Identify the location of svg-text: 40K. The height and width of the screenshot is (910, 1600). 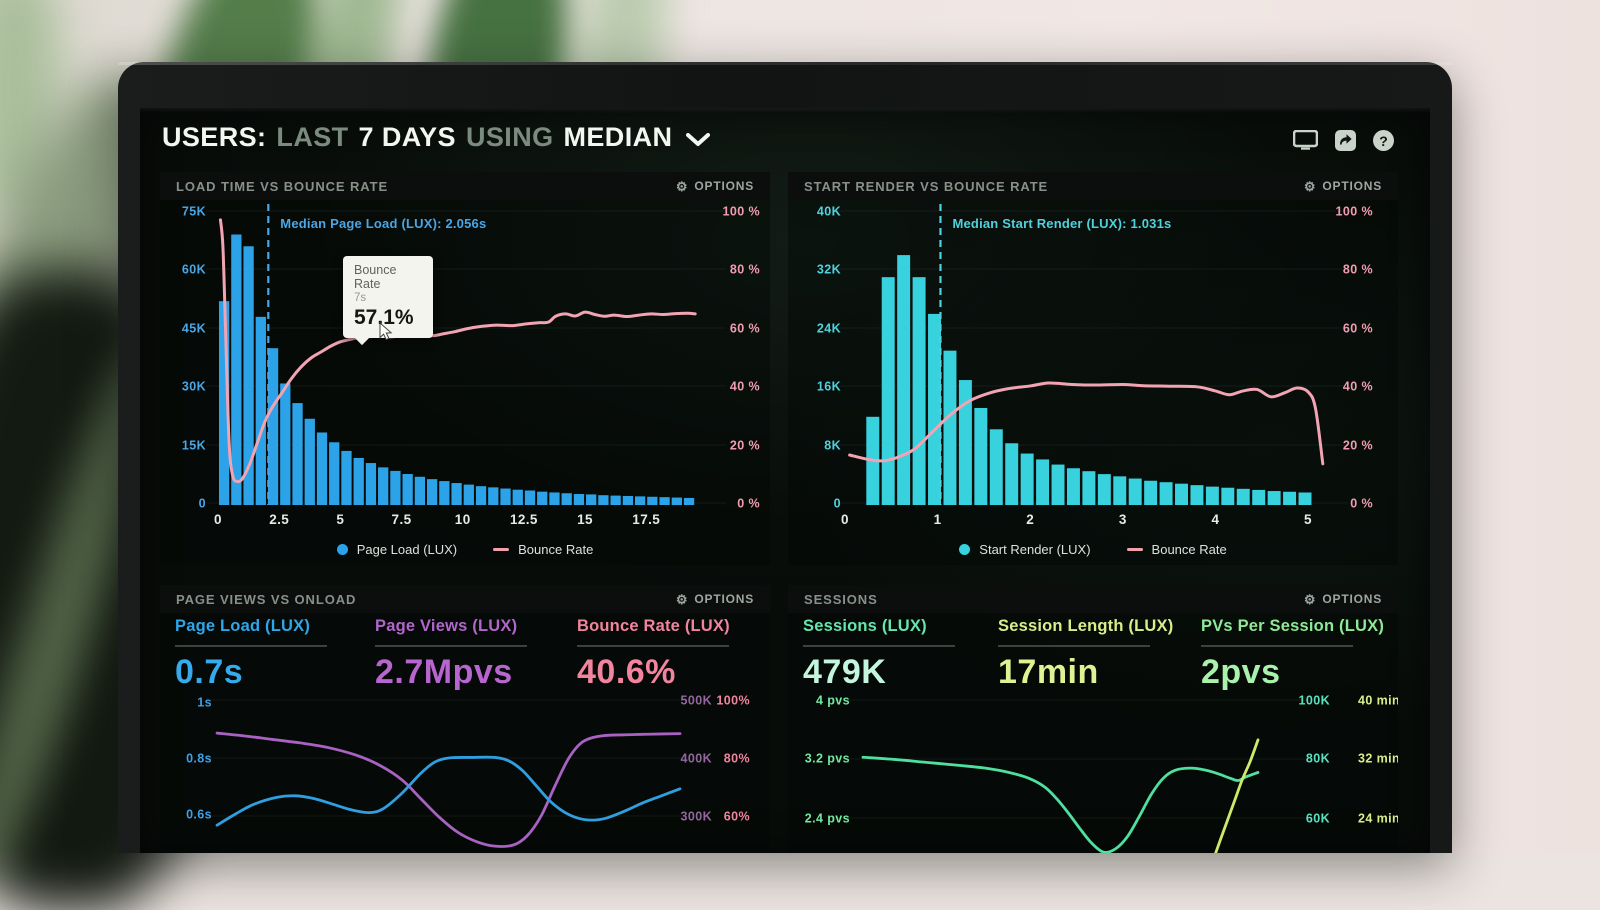
(829, 212).